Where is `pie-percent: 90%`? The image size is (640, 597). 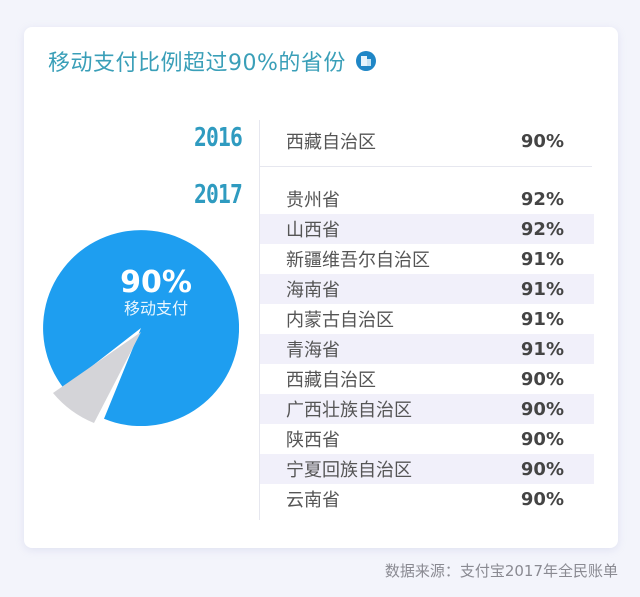 pie-percent: 90% is located at coordinates (156, 282).